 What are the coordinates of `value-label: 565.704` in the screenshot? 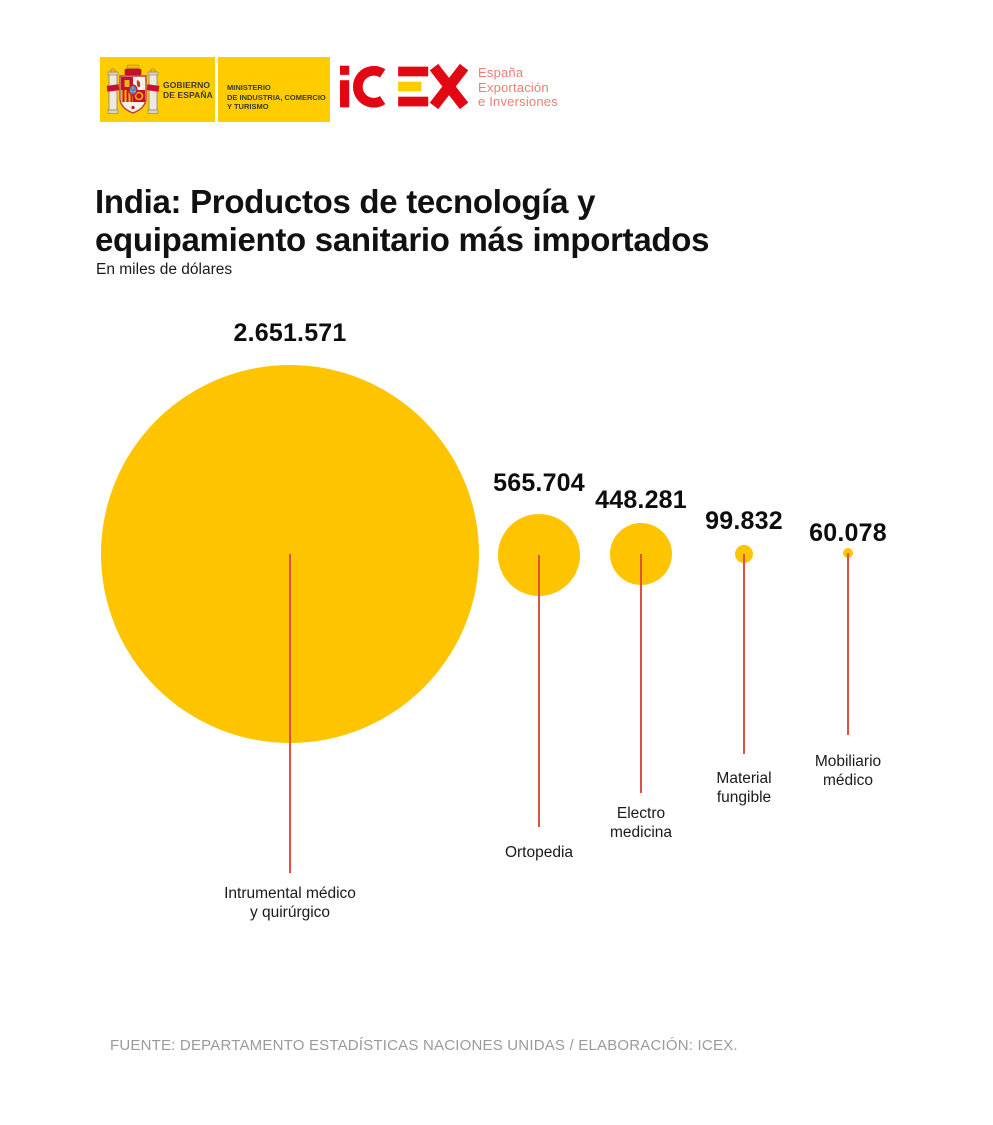 It's located at (539, 483).